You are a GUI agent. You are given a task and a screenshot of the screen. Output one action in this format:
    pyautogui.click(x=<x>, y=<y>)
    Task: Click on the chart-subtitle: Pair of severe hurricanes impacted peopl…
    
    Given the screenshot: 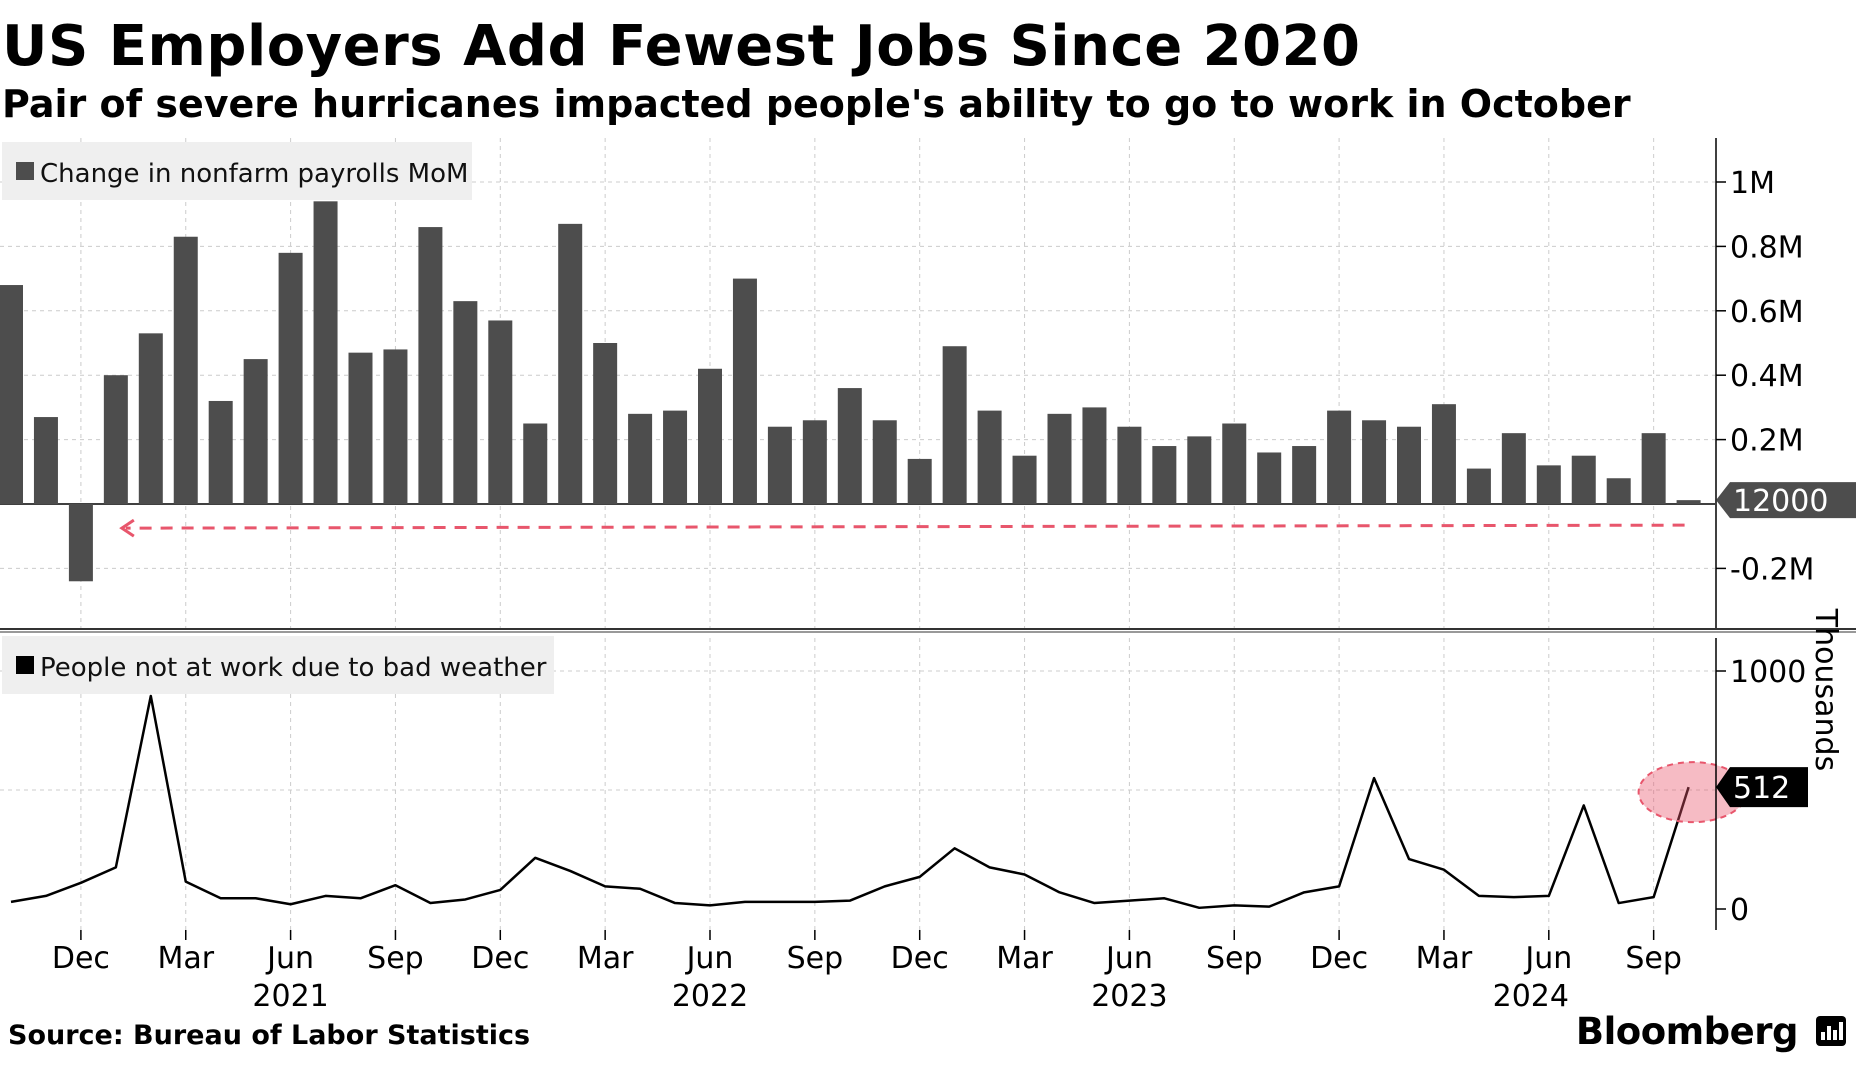 What is the action you would take?
    pyautogui.click(x=816, y=104)
    